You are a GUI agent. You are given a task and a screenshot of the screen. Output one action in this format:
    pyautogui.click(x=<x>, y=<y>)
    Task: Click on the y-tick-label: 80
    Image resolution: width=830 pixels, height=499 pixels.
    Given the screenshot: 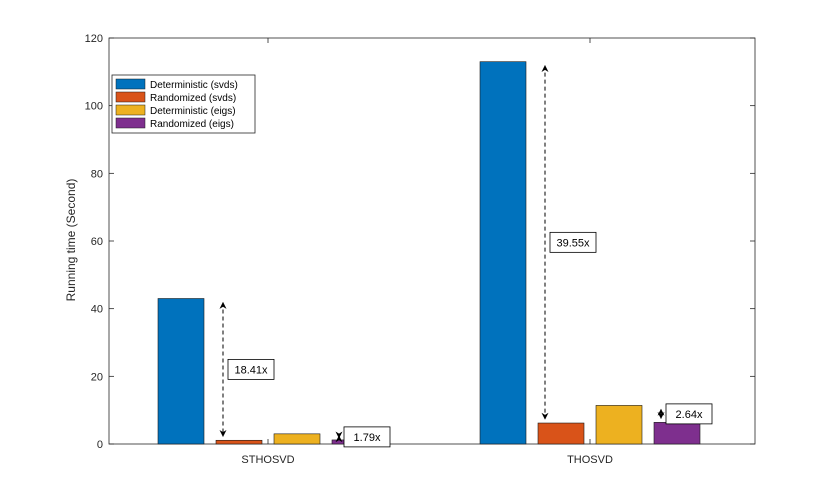 What is the action you would take?
    pyautogui.click(x=97, y=174)
    